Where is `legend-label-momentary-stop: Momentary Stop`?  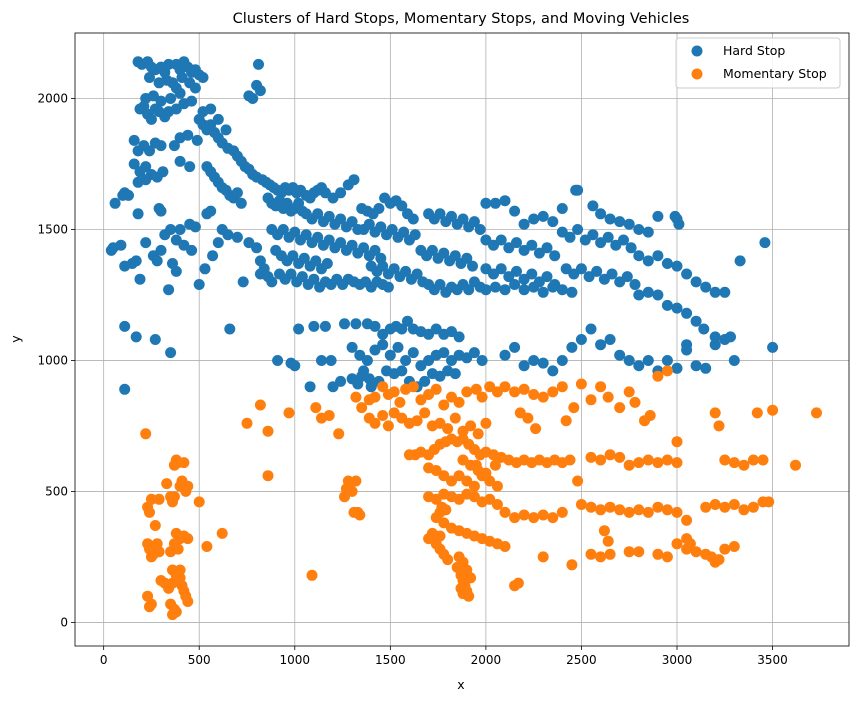 legend-label-momentary-stop: Momentary Stop is located at coordinates (775, 73).